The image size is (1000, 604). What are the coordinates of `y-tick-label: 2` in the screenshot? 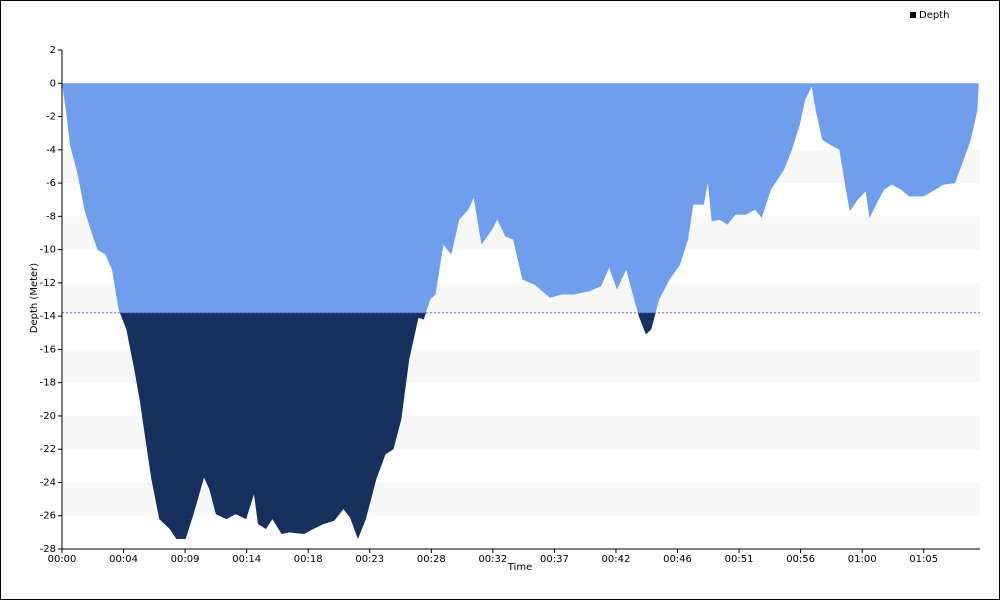 It's located at (53, 50).